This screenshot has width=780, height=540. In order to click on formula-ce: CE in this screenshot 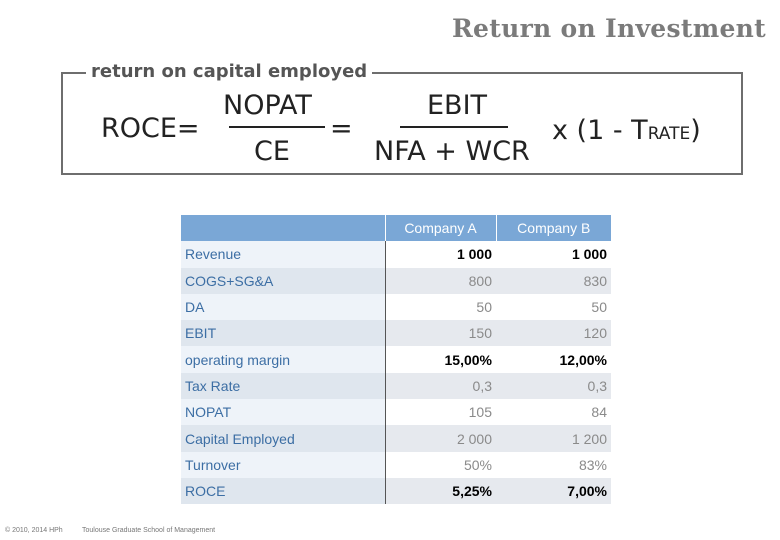, I will do `click(272, 151)`.